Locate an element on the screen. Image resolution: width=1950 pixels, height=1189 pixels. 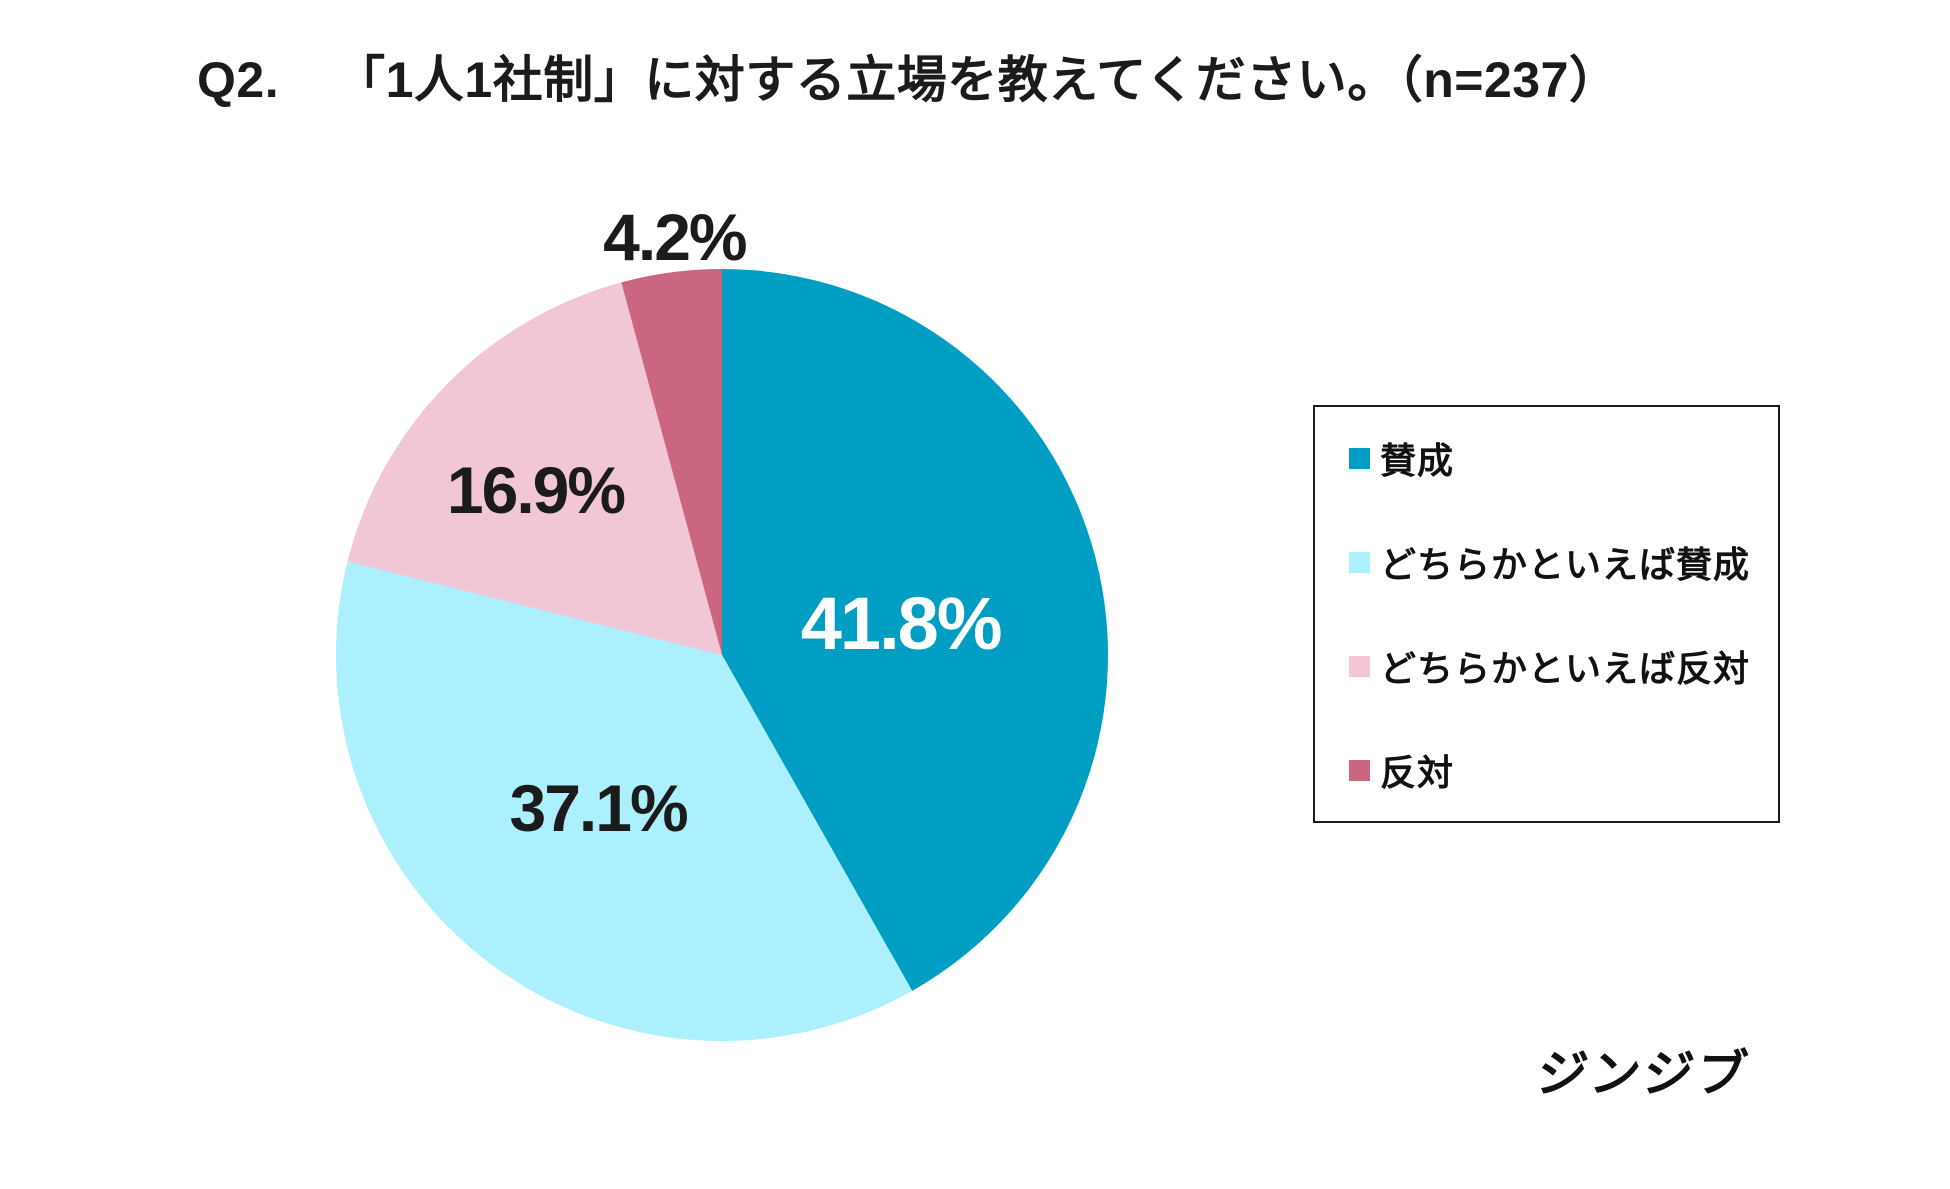
legend-item-oppose: 反対 is located at coordinates (1555, 771).